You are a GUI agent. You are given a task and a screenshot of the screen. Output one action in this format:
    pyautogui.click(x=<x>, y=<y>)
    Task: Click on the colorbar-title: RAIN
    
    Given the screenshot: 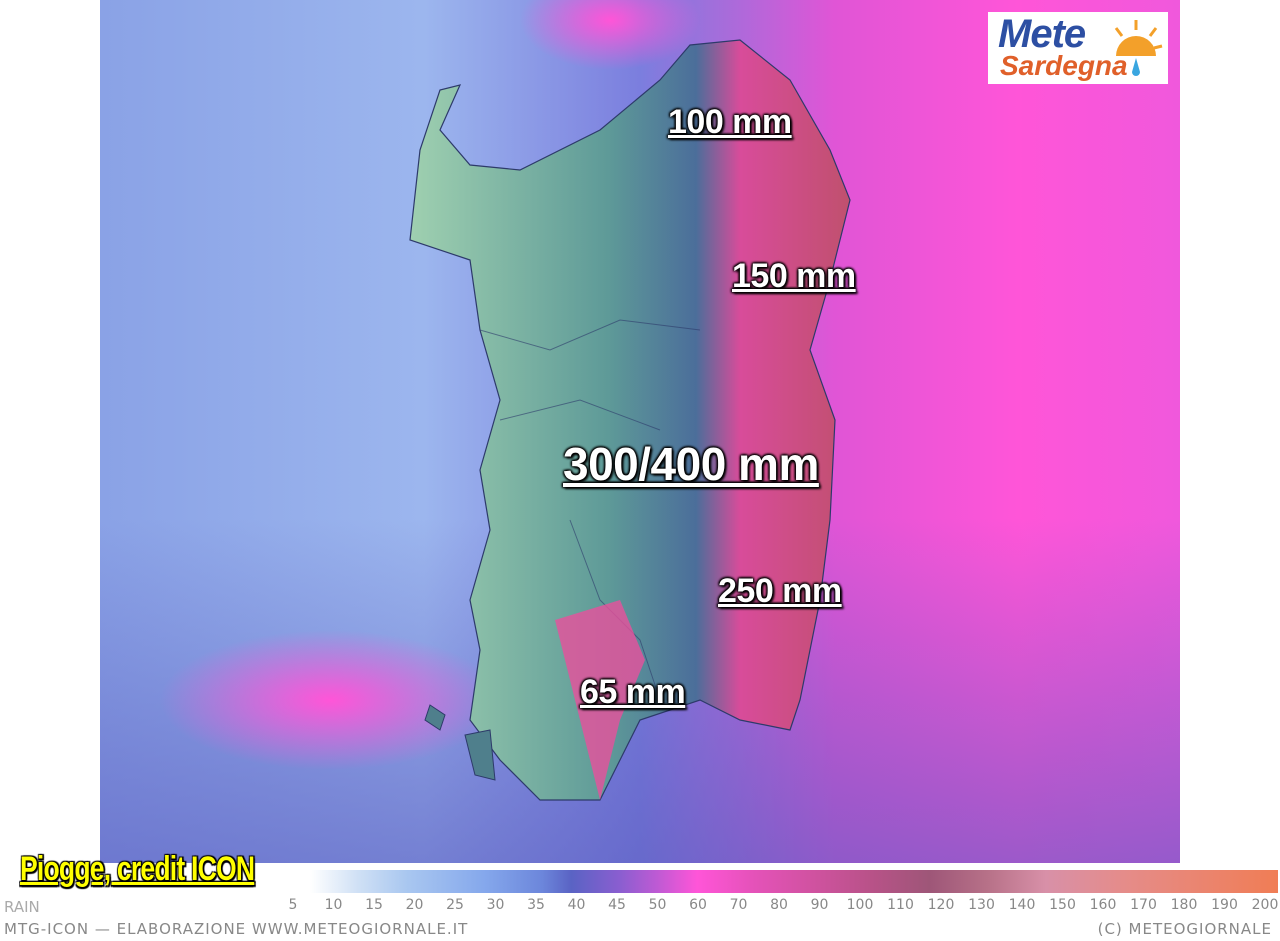 What is the action you would take?
    pyautogui.click(x=22, y=907)
    